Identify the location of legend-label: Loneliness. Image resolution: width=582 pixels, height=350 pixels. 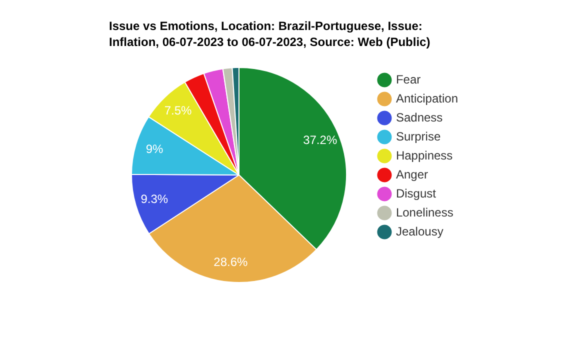
(425, 212).